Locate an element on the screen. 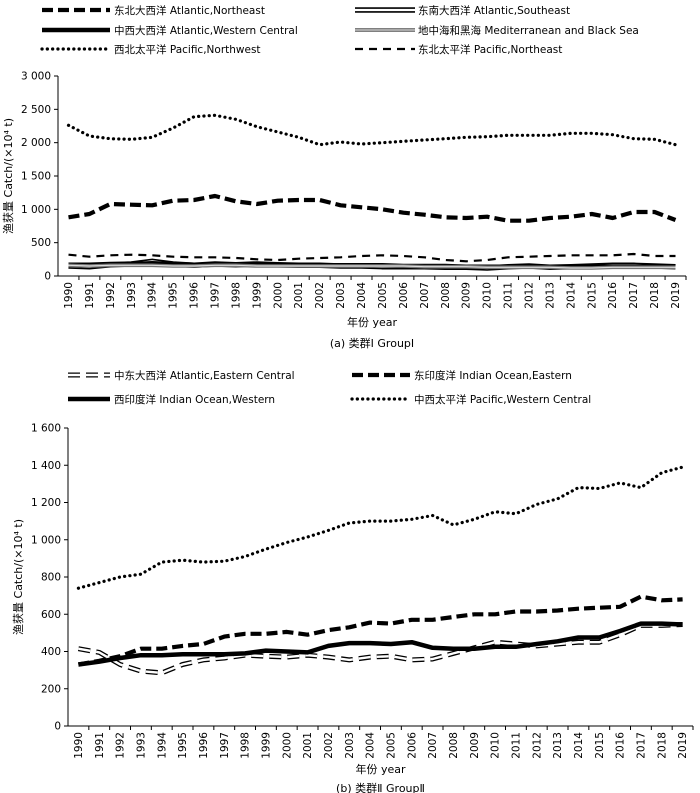 Image resolution: width=700 pixels, height=793 pixels. legend-item-mediterranean: 地中海和黑海 Mediterranean and Black Sea is located at coordinates (497, 30).